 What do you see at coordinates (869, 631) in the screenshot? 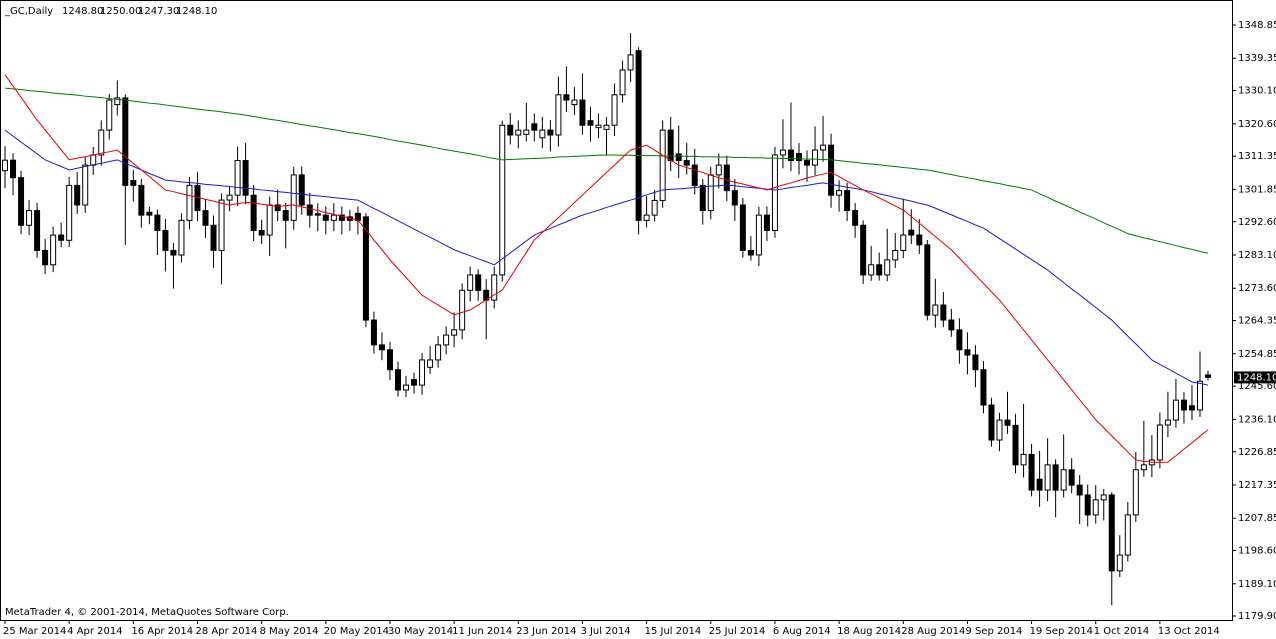
I see `x-tick-label: 18 Aug 2014` at bounding box center [869, 631].